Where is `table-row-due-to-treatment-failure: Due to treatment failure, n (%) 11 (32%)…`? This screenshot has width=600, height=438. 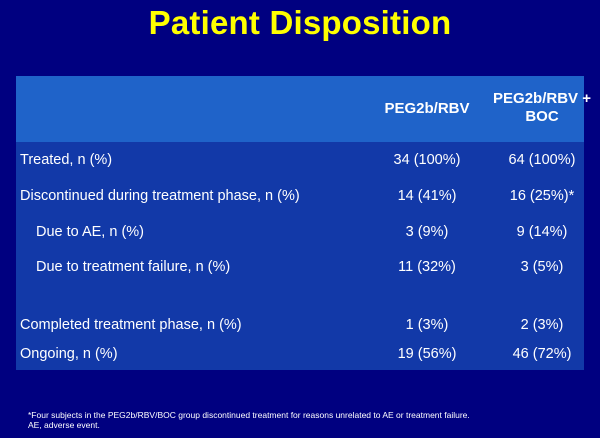
table-row-due-to-treatment-failure: Due to treatment failure, n (%) 11 (32%)… is located at coordinates (300, 268).